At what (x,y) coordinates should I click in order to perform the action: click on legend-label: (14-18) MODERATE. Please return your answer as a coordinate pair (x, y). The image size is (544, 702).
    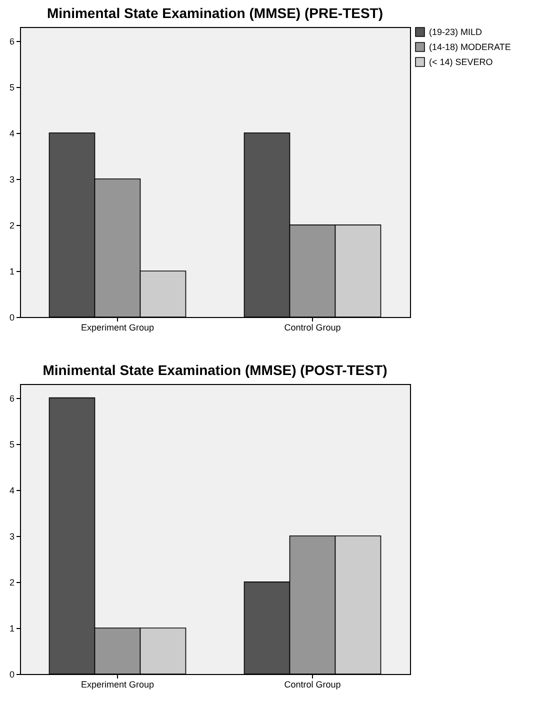
    Looking at the image, I should click on (470, 47).